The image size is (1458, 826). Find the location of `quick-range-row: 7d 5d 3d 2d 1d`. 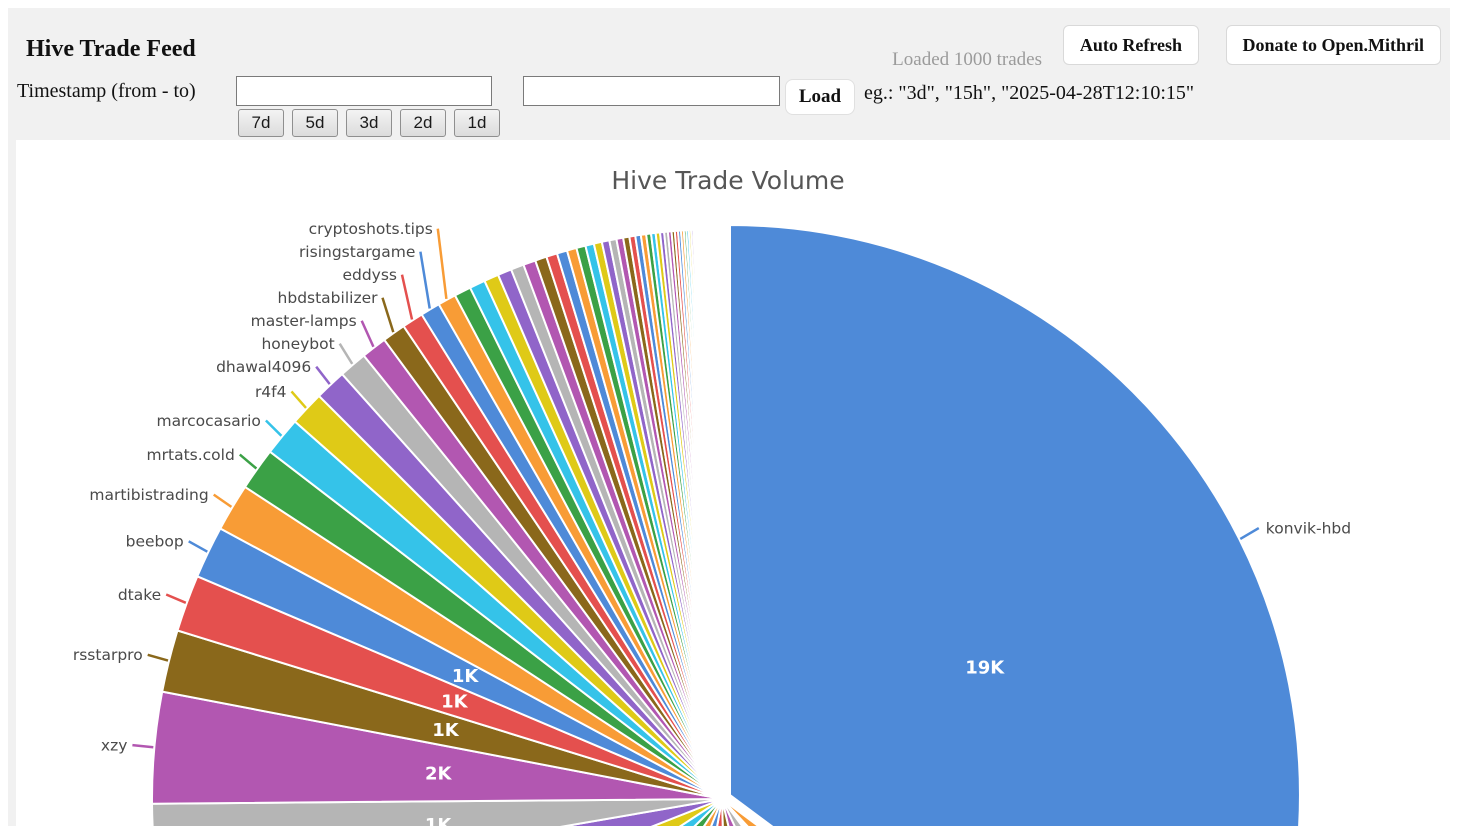

quick-range-row: 7d 5d 3d 2d 1d is located at coordinates (369, 123).